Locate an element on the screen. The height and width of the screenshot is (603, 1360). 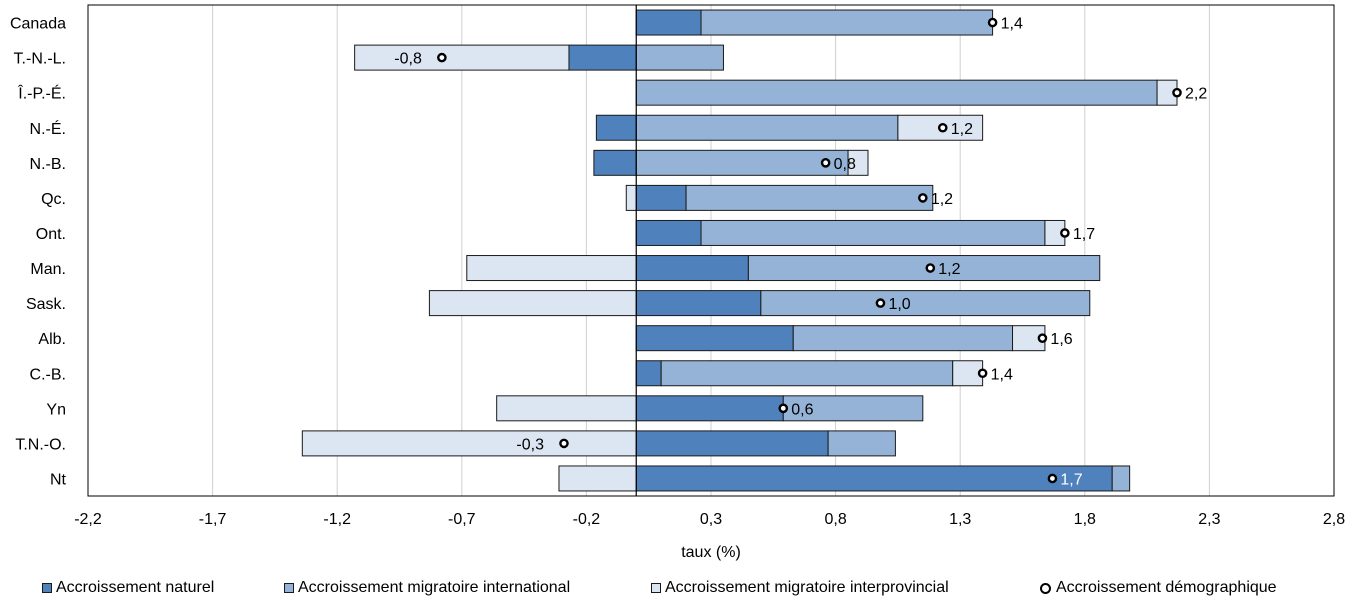
category-label: Alb. is located at coordinates (52, 339).